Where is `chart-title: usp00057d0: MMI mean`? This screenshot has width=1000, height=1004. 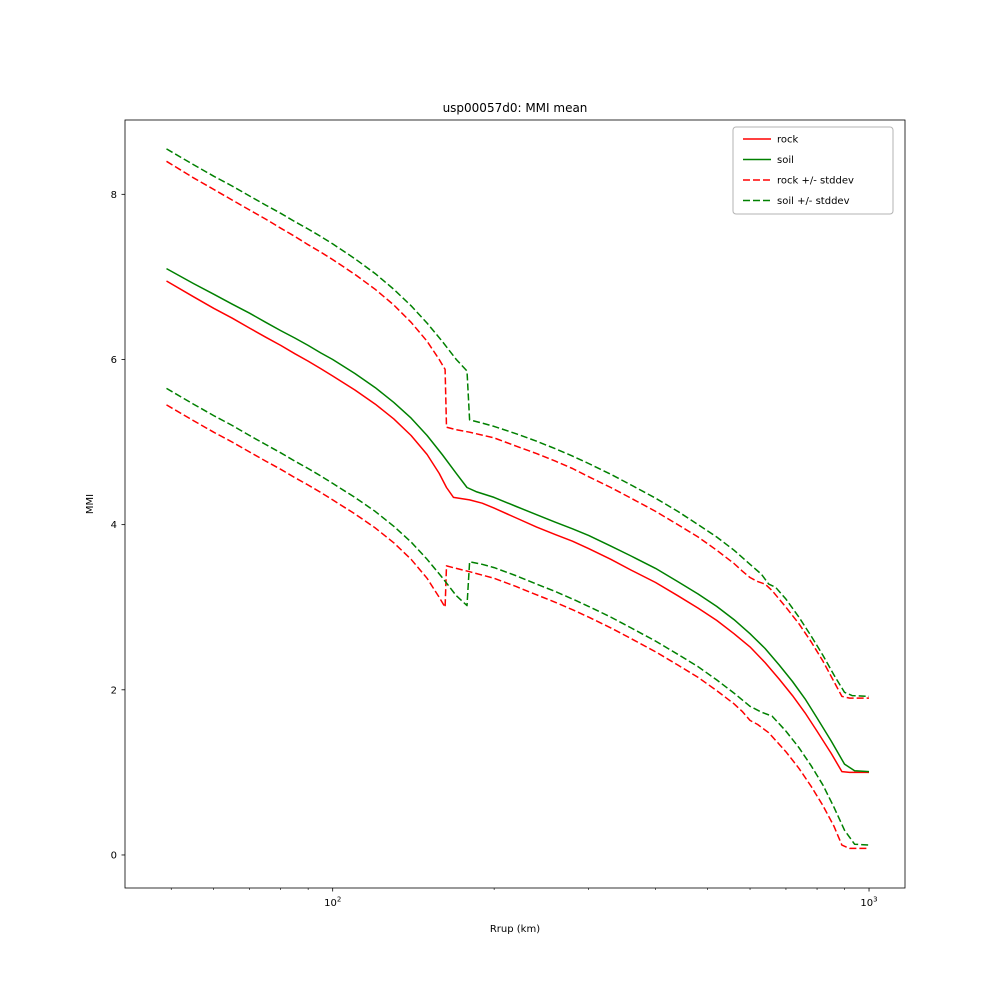 chart-title: usp00057d0: MMI mean is located at coordinates (515, 108).